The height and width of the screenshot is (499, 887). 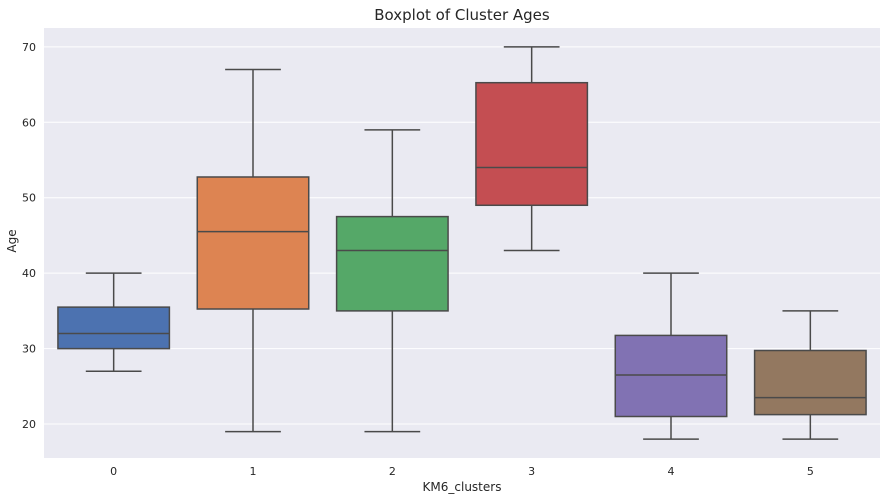 I want to click on x-axis-label: KM6_clusters, so click(x=462, y=487).